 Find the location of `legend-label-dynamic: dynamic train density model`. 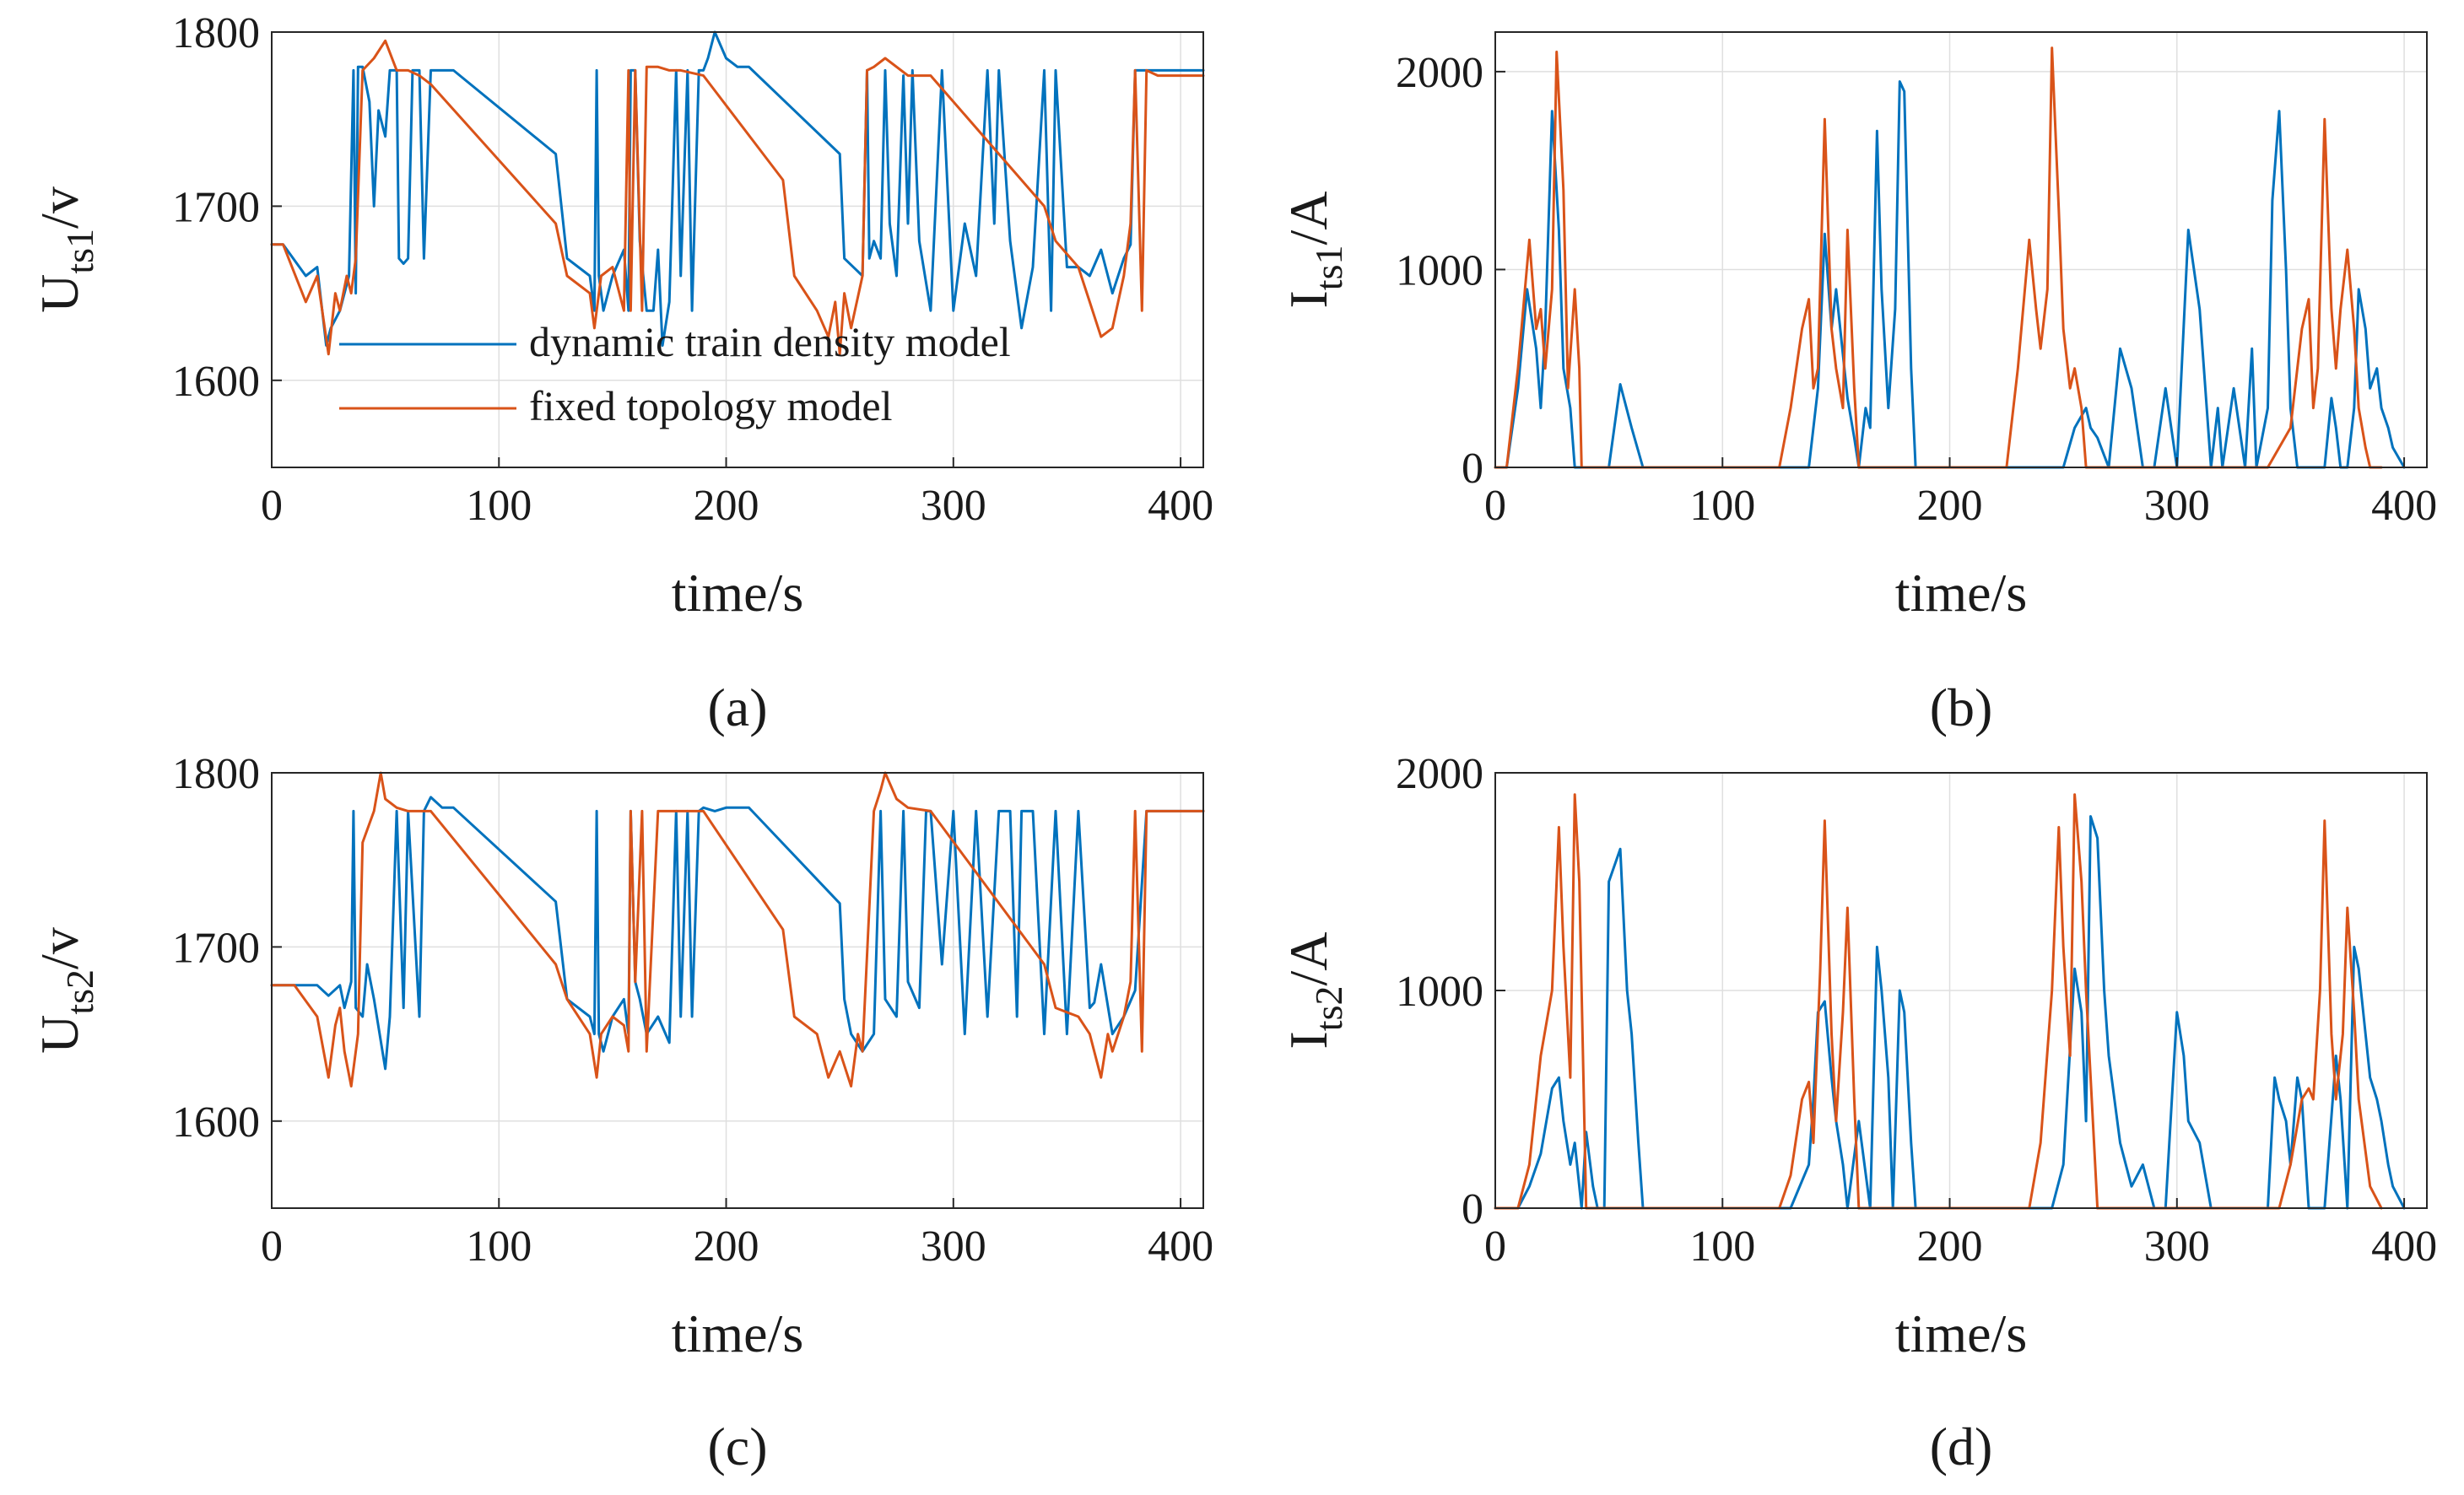

legend-label-dynamic: dynamic train density model is located at coordinates (770, 341).